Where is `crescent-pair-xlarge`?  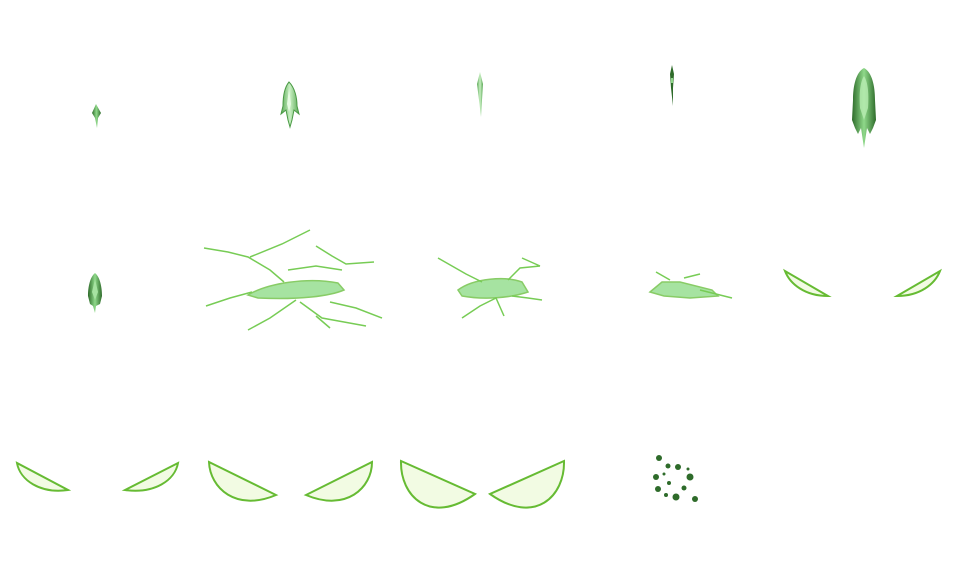 crescent-pair-xlarge is located at coordinates (482, 484).